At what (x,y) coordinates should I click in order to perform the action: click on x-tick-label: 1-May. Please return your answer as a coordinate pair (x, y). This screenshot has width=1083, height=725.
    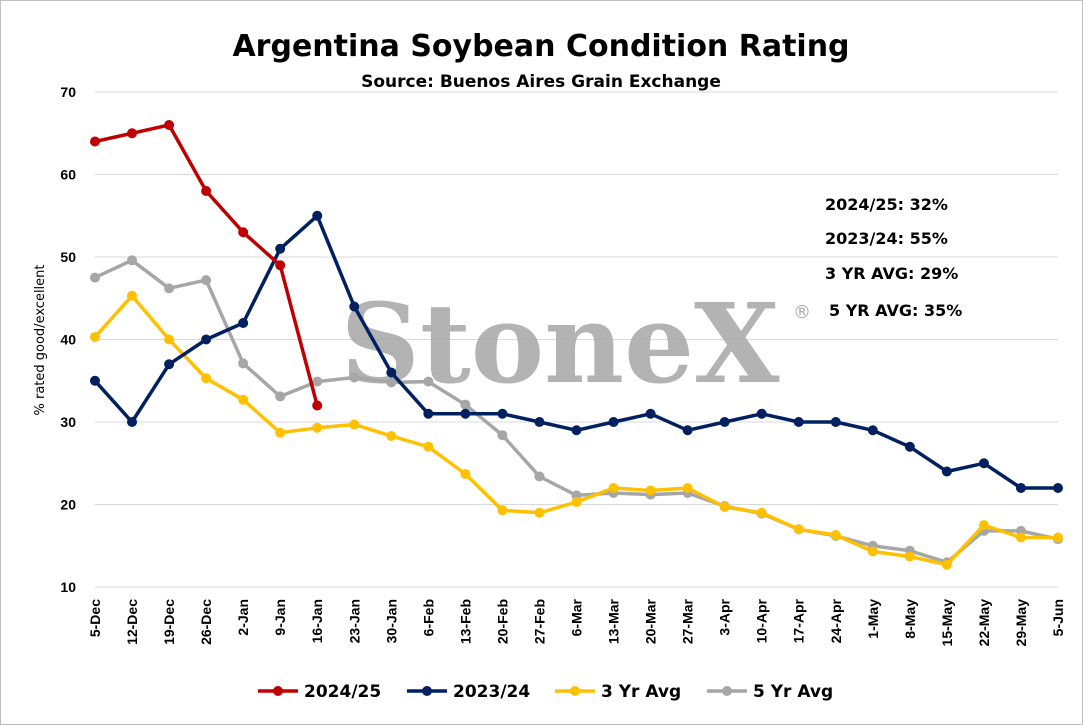
    Looking at the image, I should click on (873, 619).